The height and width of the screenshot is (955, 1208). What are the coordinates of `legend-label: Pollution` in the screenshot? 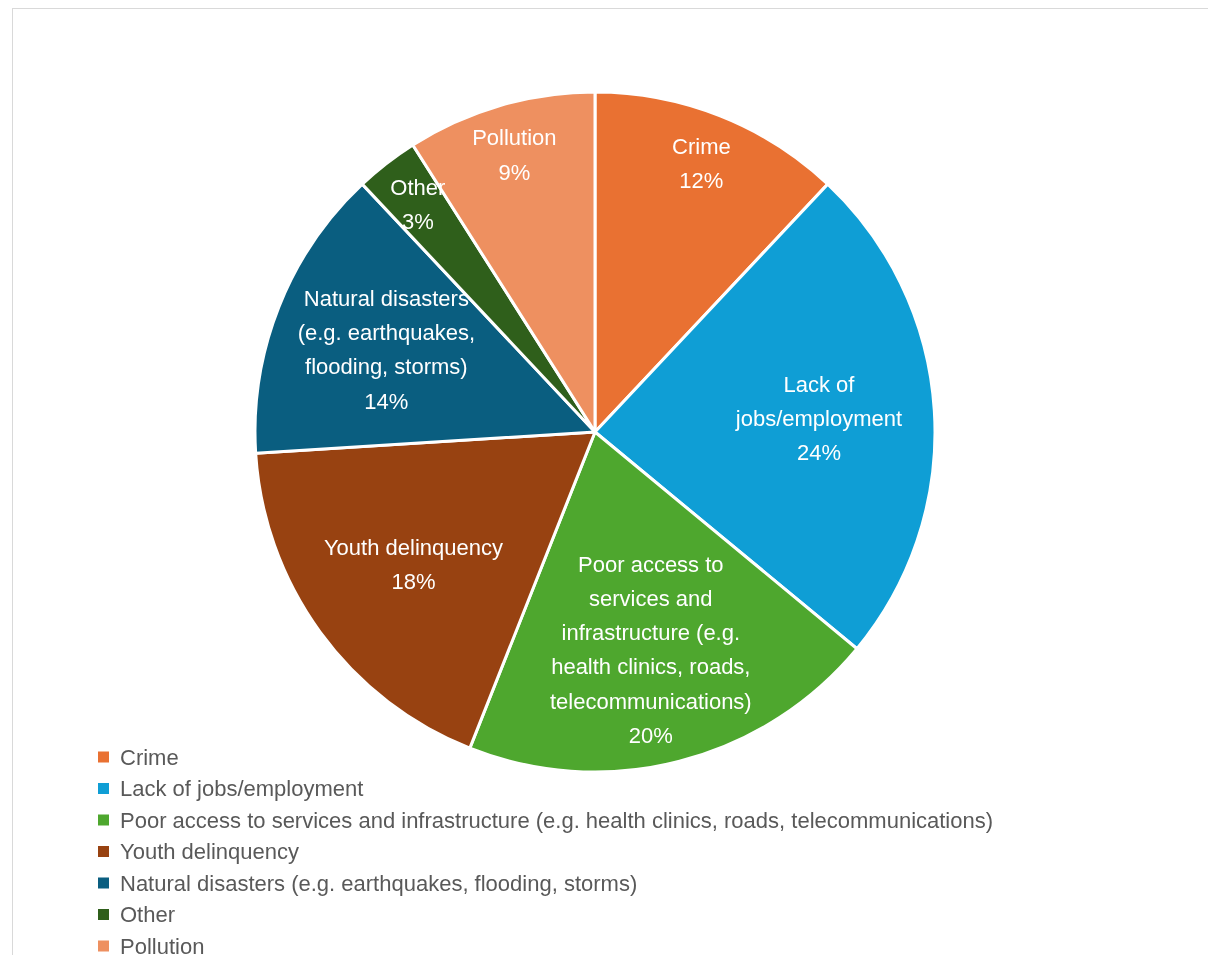 It's located at (162, 944).